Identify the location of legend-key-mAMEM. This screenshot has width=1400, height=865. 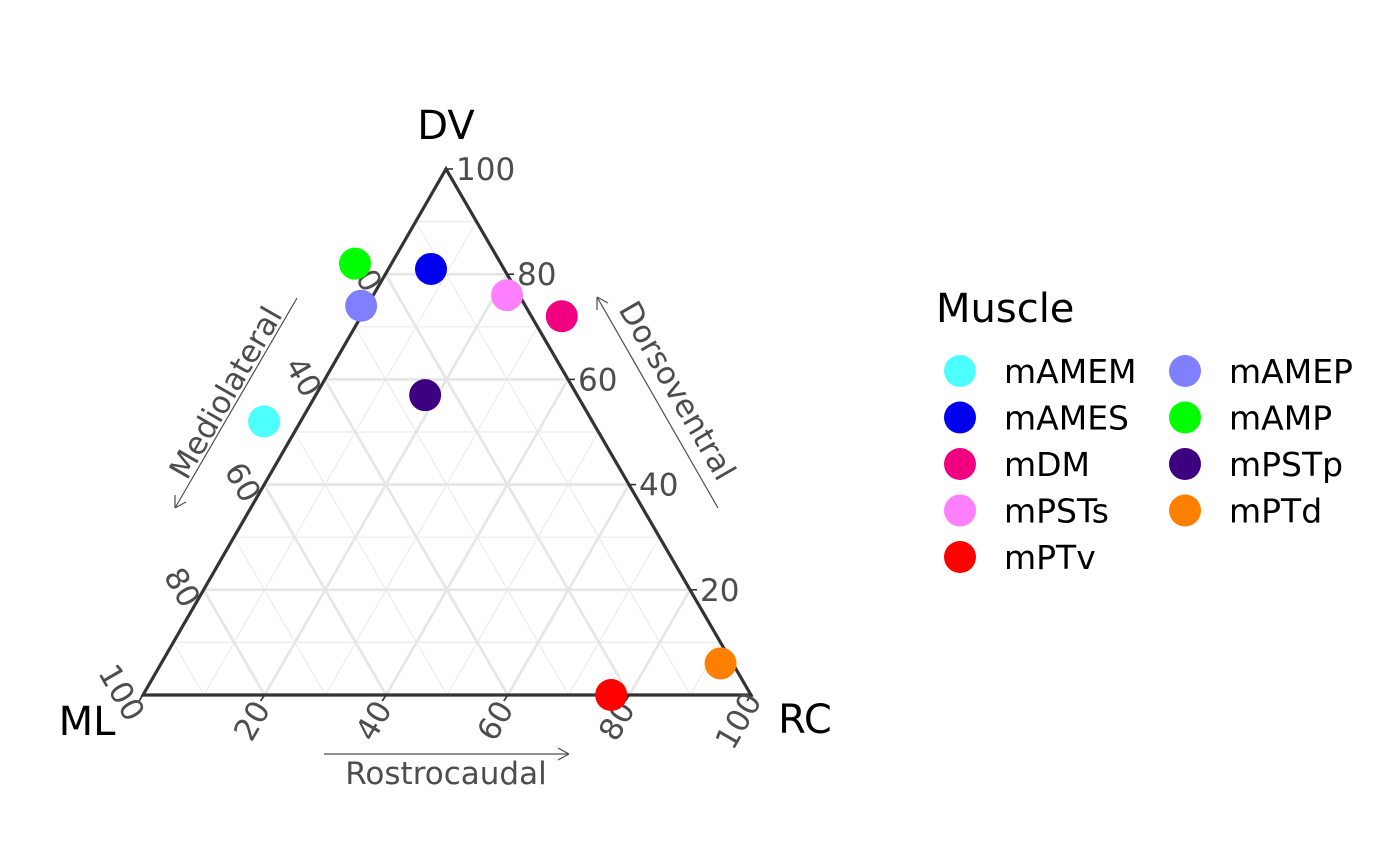
(960, 371).